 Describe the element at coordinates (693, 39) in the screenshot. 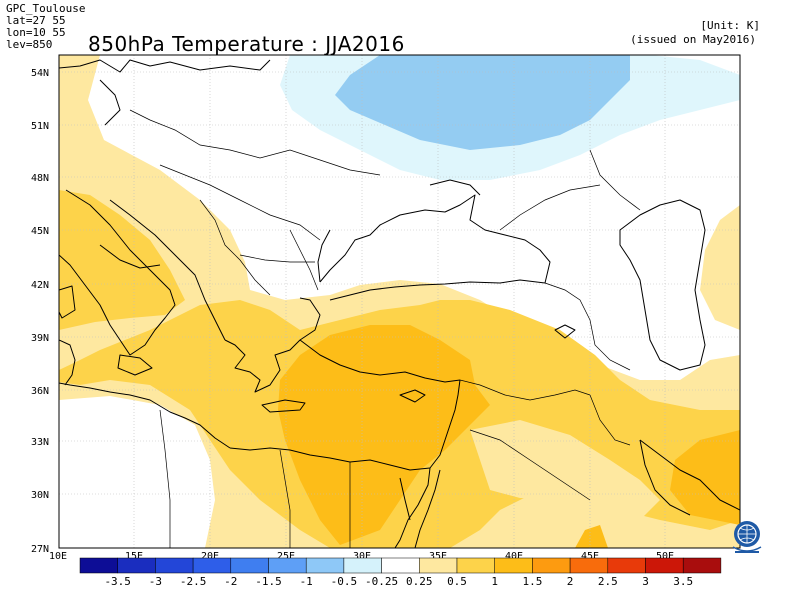

I see `issued-label: (issued on May2016)` at that location.